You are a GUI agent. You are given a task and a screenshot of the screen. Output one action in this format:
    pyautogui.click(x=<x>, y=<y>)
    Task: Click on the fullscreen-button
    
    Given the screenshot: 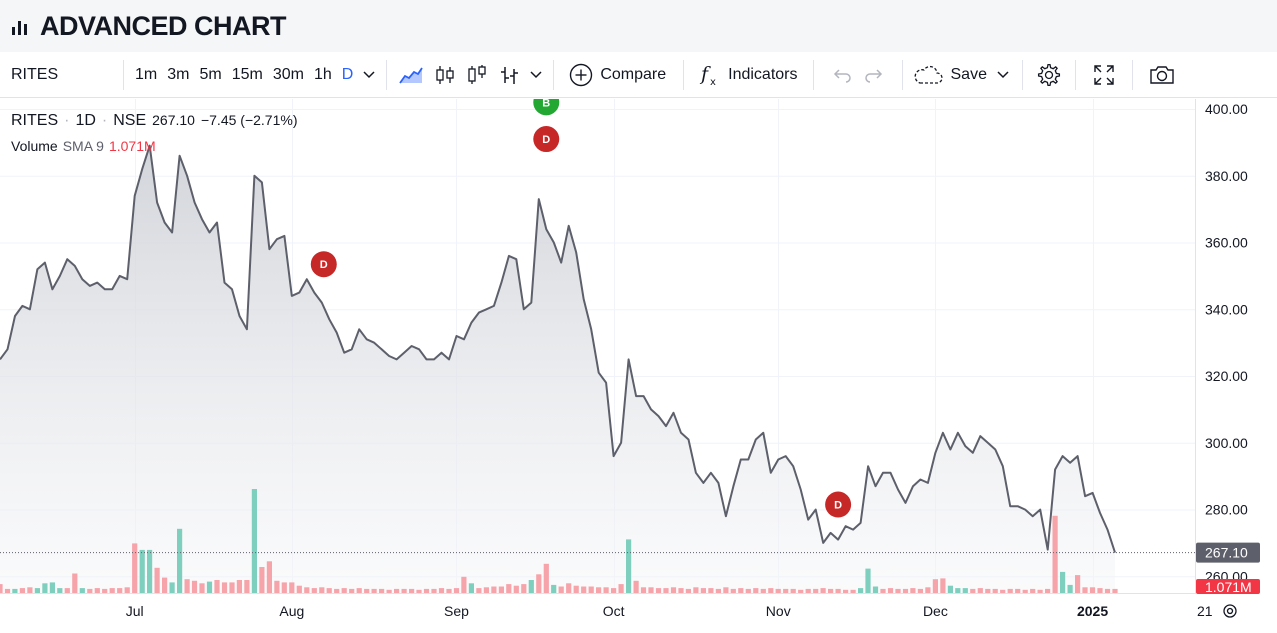 What is the action you would take?
    pyautogui.click(x=1104, y=75)
    